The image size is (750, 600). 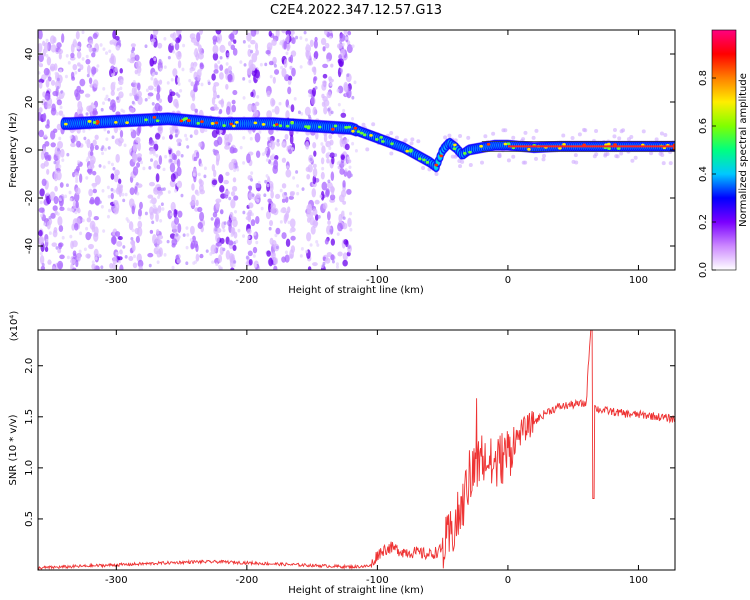 What do you see at coordinates (116, 580) in the screenshot?
I see `x-tick-label: -300` at bounding box center [116, 580].